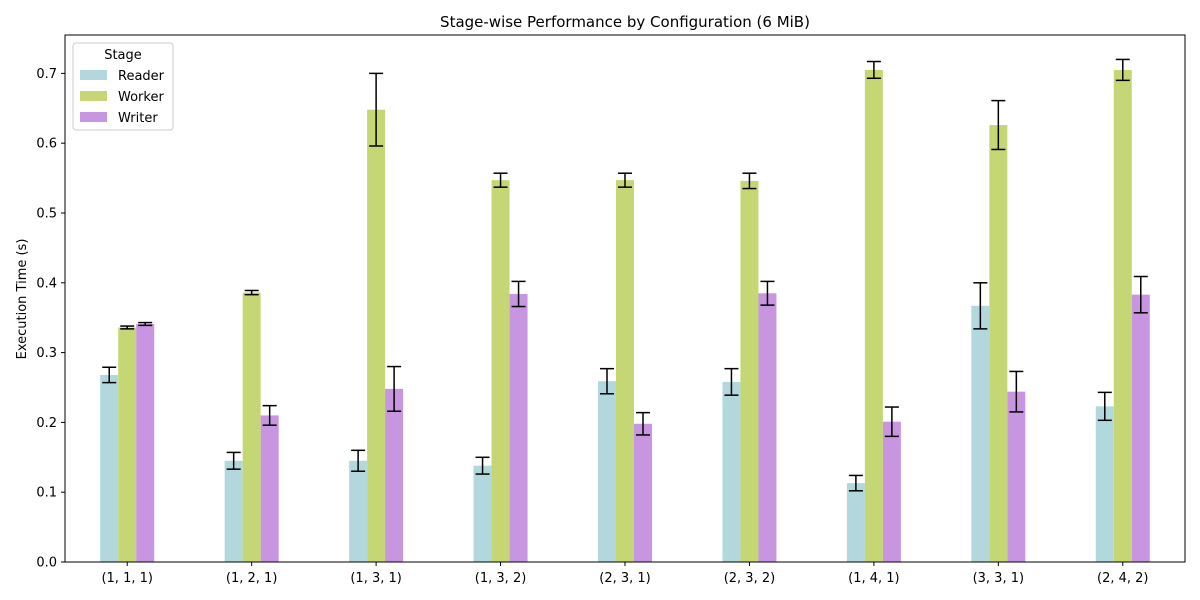 The width and height of the screenshot is (1200, 600). What do you see at coordinates (999, 578) in the screenshot?
I see `x-tick-label: (3, 3, 1)` at bounding box center [999, 578].